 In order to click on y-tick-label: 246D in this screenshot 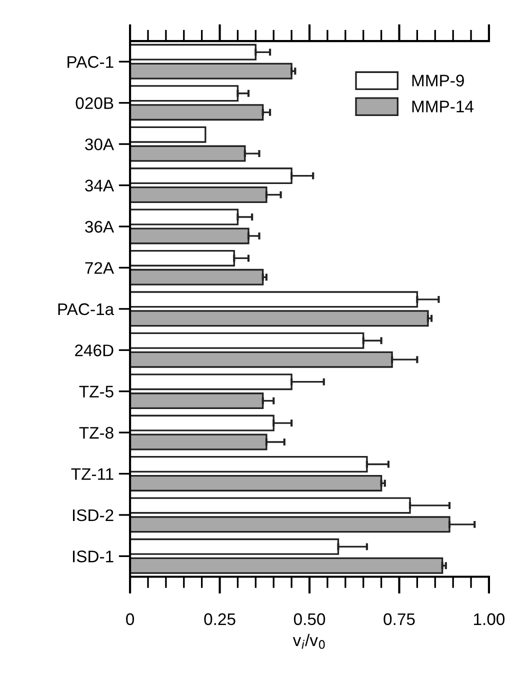, I will do `click(94, 350)`.